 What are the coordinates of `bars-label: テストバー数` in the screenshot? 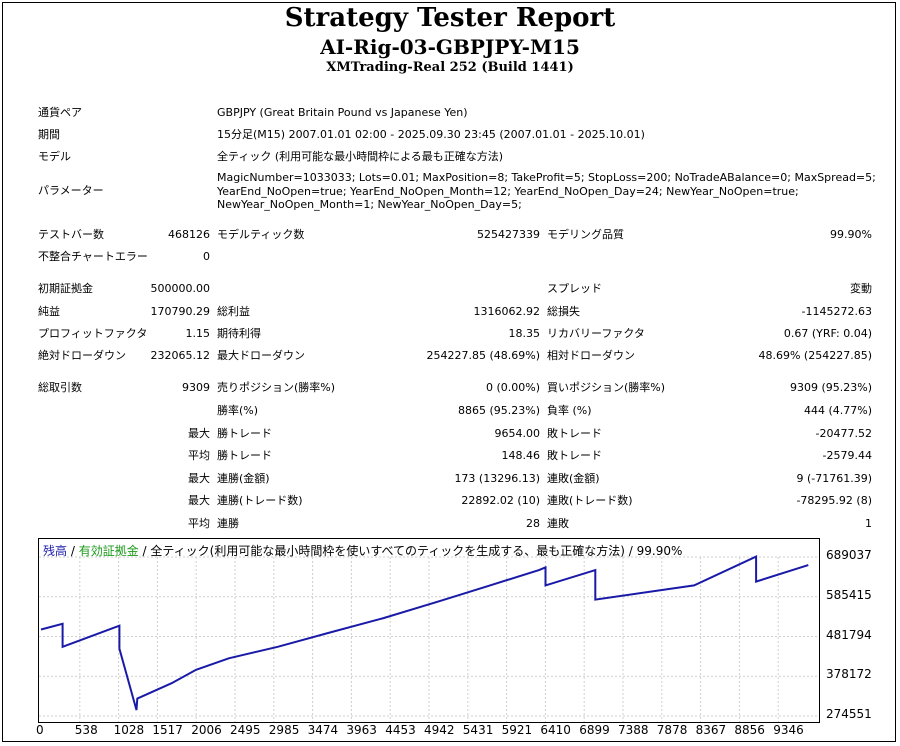 It's located at (71, 234).